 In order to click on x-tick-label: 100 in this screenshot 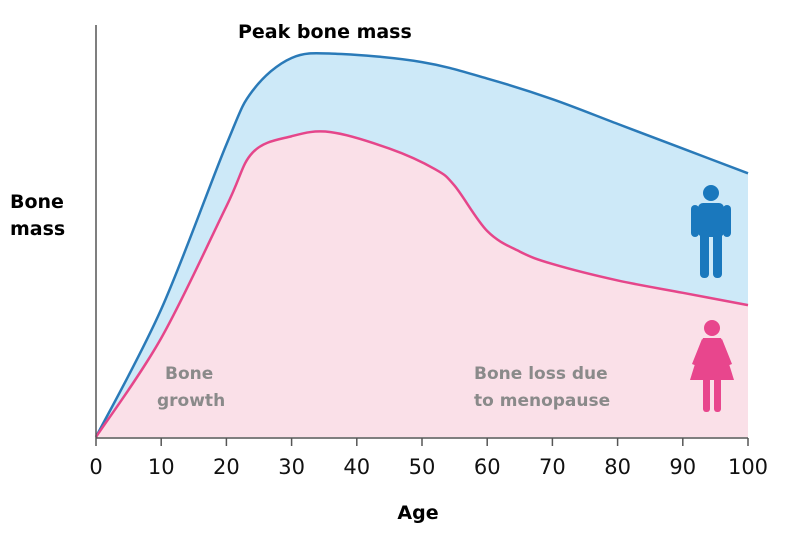, I will do `click(748, 467)`.